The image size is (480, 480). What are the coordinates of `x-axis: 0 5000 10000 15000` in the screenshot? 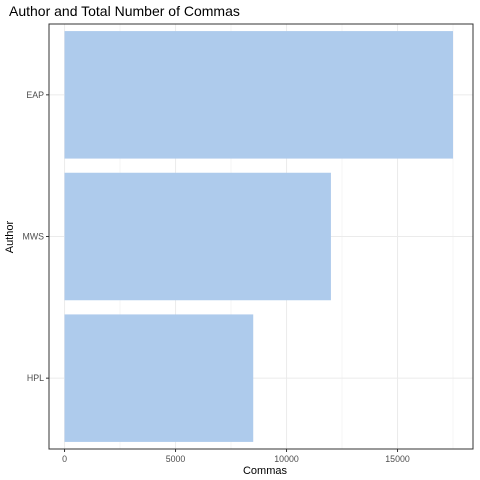 It's located at (236, 456).